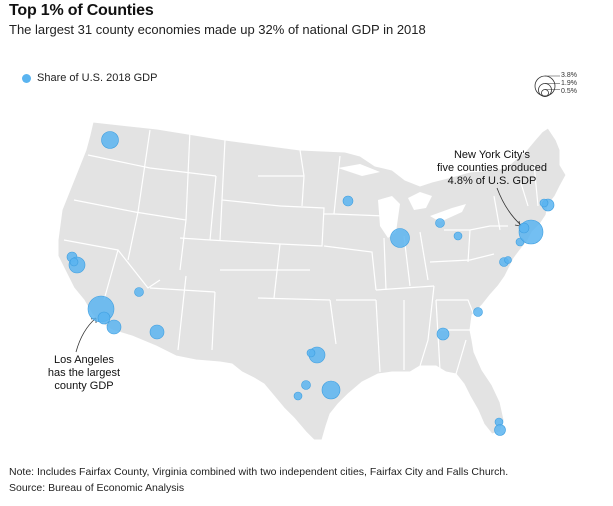 Image resolution: width=613 pixels, height=506 pixels. Describe the element at coordinates (84, 386) in the screenshot. I see `annotation-la-line3: county GDP` at that location.